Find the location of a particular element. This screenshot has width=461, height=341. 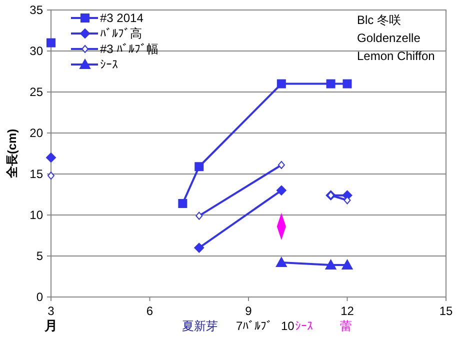

x-axis-title: 月 is located at coordinates (51, 325).